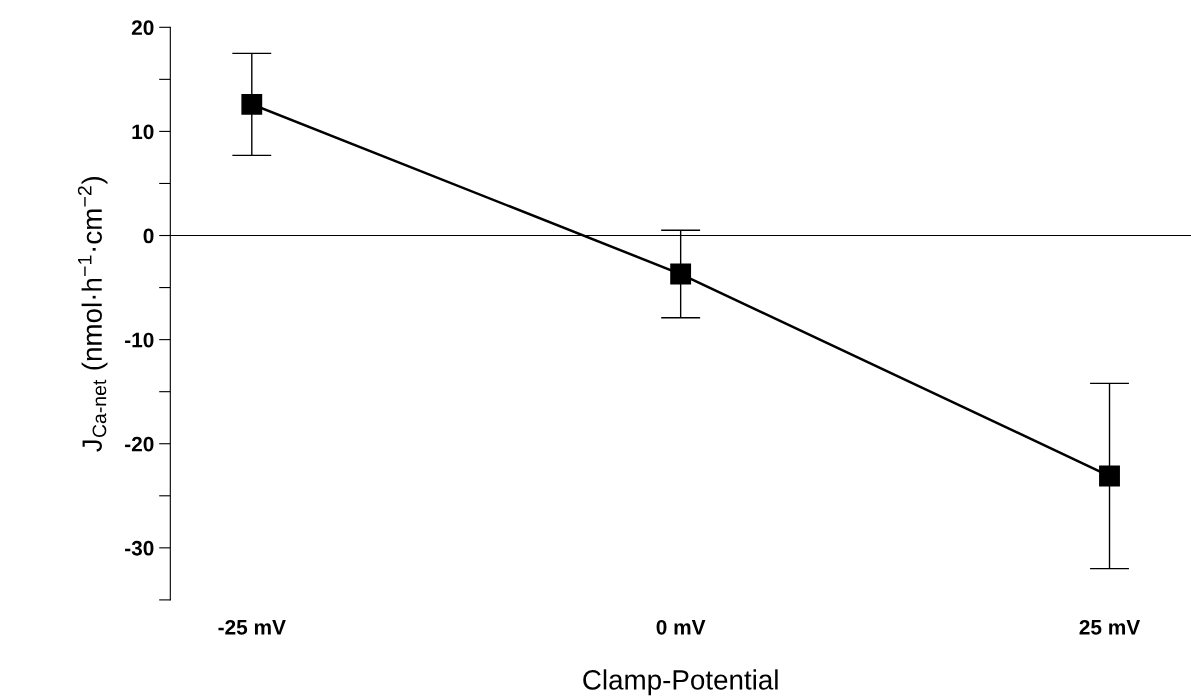 This screenshot has height=700, width=1191. Describe the element at coordinates (252, 627) in the screenshot. I see `x-tick-label: -25 mV` at that location.